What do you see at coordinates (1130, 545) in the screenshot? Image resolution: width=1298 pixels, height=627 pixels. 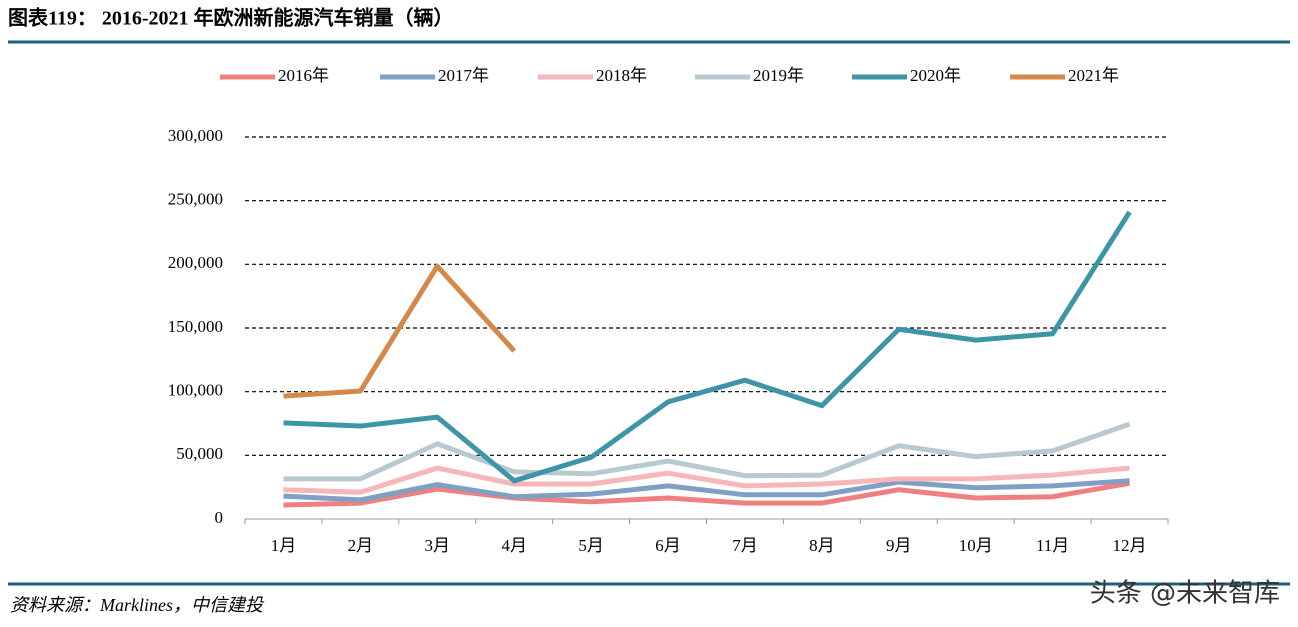 I see `x-tick-label: 12月` at bounding box center [1130, 545].